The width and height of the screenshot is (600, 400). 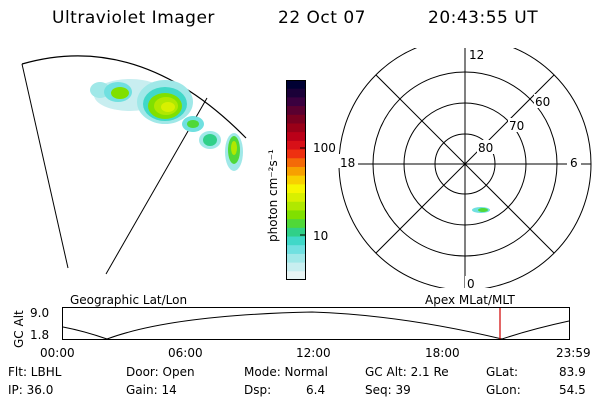 What do you see at coordinates (273, 195) in the screenshot?
I see `colorbar-label: photon cm⁻²s⁻¹` at bounding box center [273, 195].